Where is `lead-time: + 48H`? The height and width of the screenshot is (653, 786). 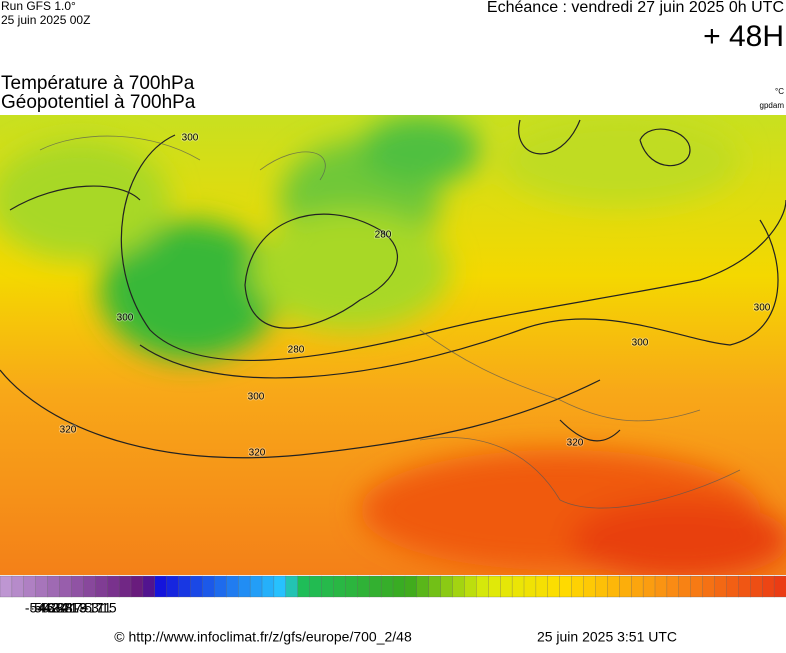
lead-time: + 48H is located at coordinates (743, 36).